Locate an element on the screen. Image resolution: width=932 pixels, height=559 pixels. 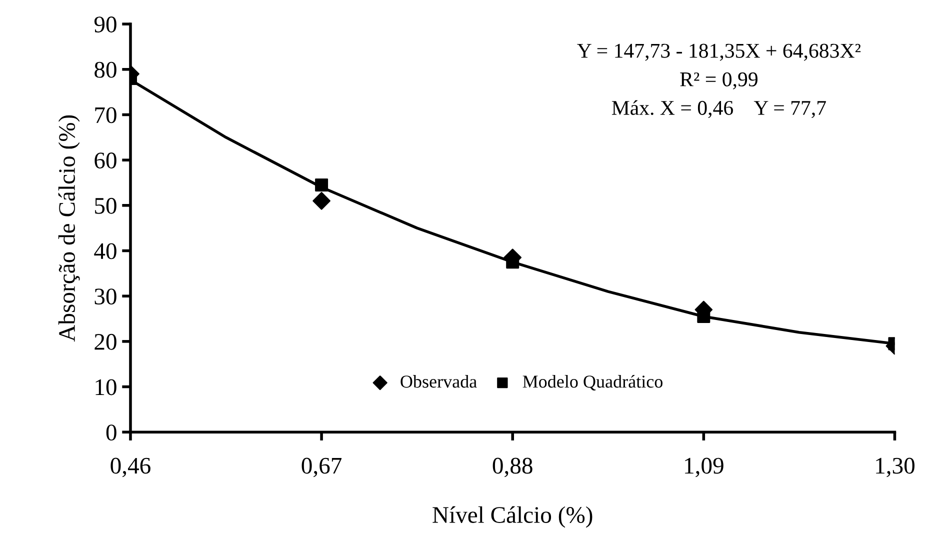
y-tick-label: 10 is located at coordinates (106, 387).